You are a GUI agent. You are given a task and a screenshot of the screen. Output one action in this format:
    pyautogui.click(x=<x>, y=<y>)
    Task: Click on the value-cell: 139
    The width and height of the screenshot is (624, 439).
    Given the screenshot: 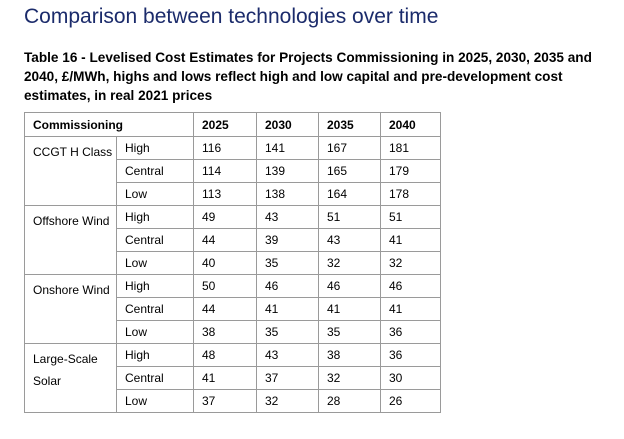 What is the action you would take?
    pyautogui.click(x=287, y=171)
    